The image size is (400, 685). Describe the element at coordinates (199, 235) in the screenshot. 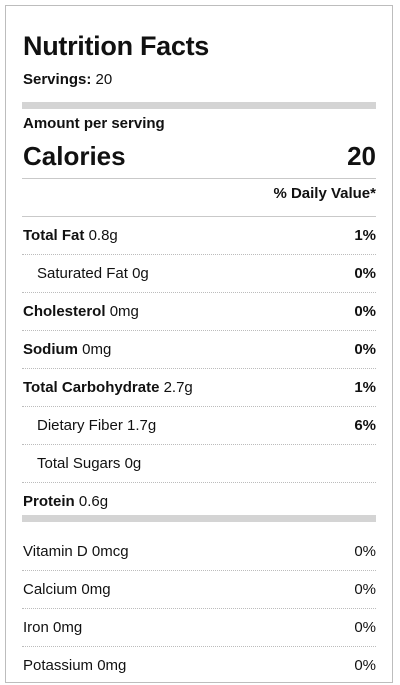

I see `nutrient-row-total-fat: Total Fat 0.8g 1%` at that location.